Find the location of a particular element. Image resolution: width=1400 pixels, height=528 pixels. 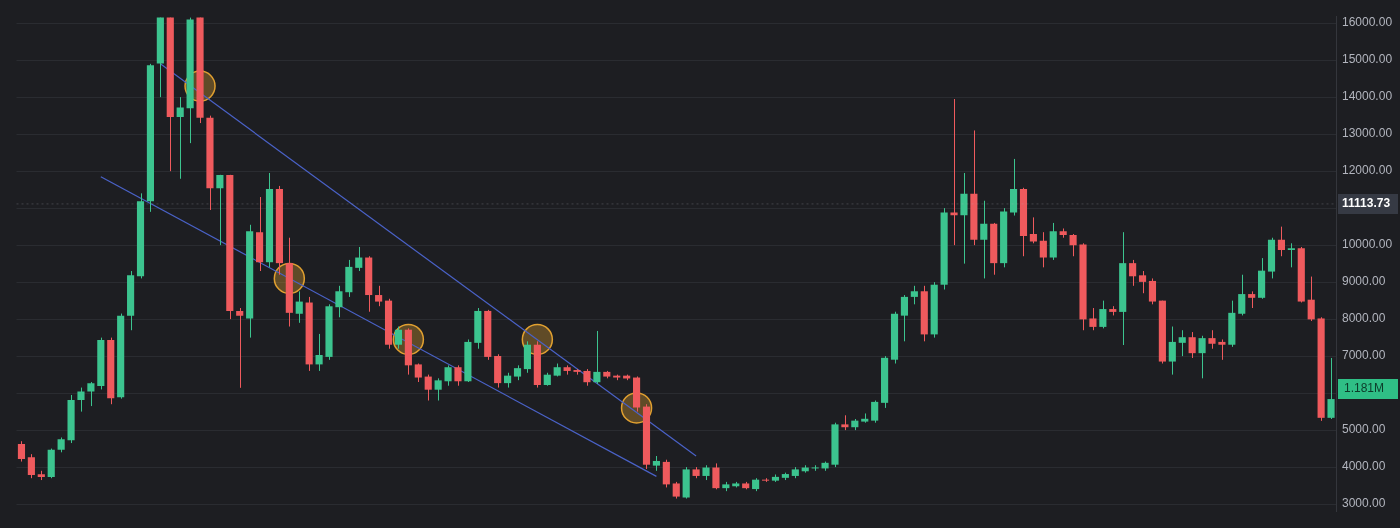

y-tick-label: 8000.00 is located at coordinates (1364, 318).